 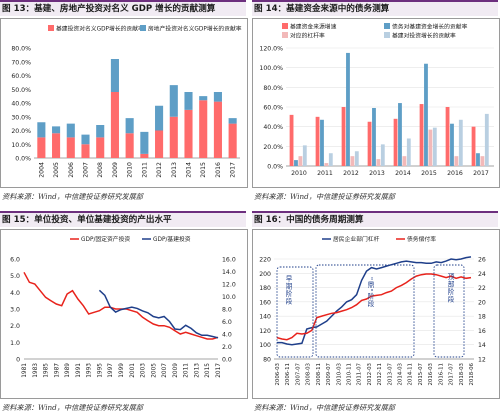 I want to click on y-tick-label: 0.0%, so click(x=23, y=159).